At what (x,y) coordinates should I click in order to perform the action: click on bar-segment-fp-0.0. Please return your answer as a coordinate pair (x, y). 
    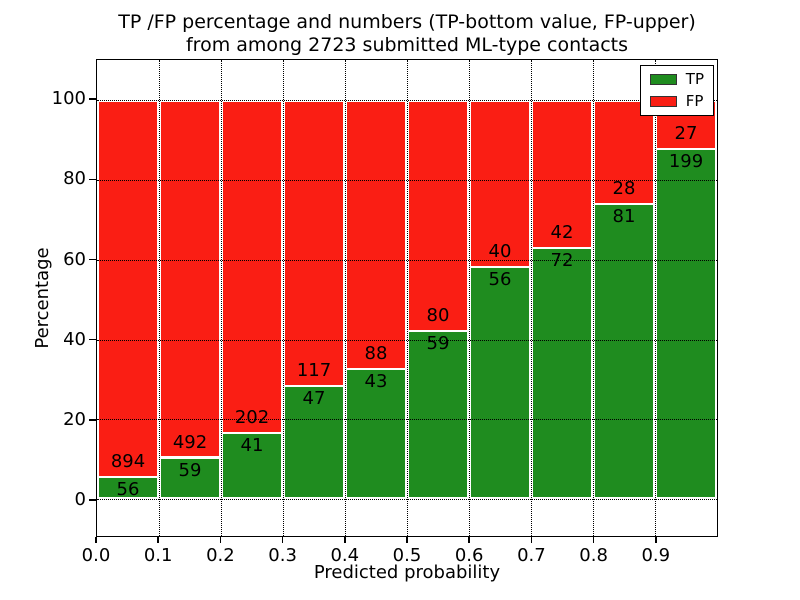
    Looking at the image, I should click on (128, 287).